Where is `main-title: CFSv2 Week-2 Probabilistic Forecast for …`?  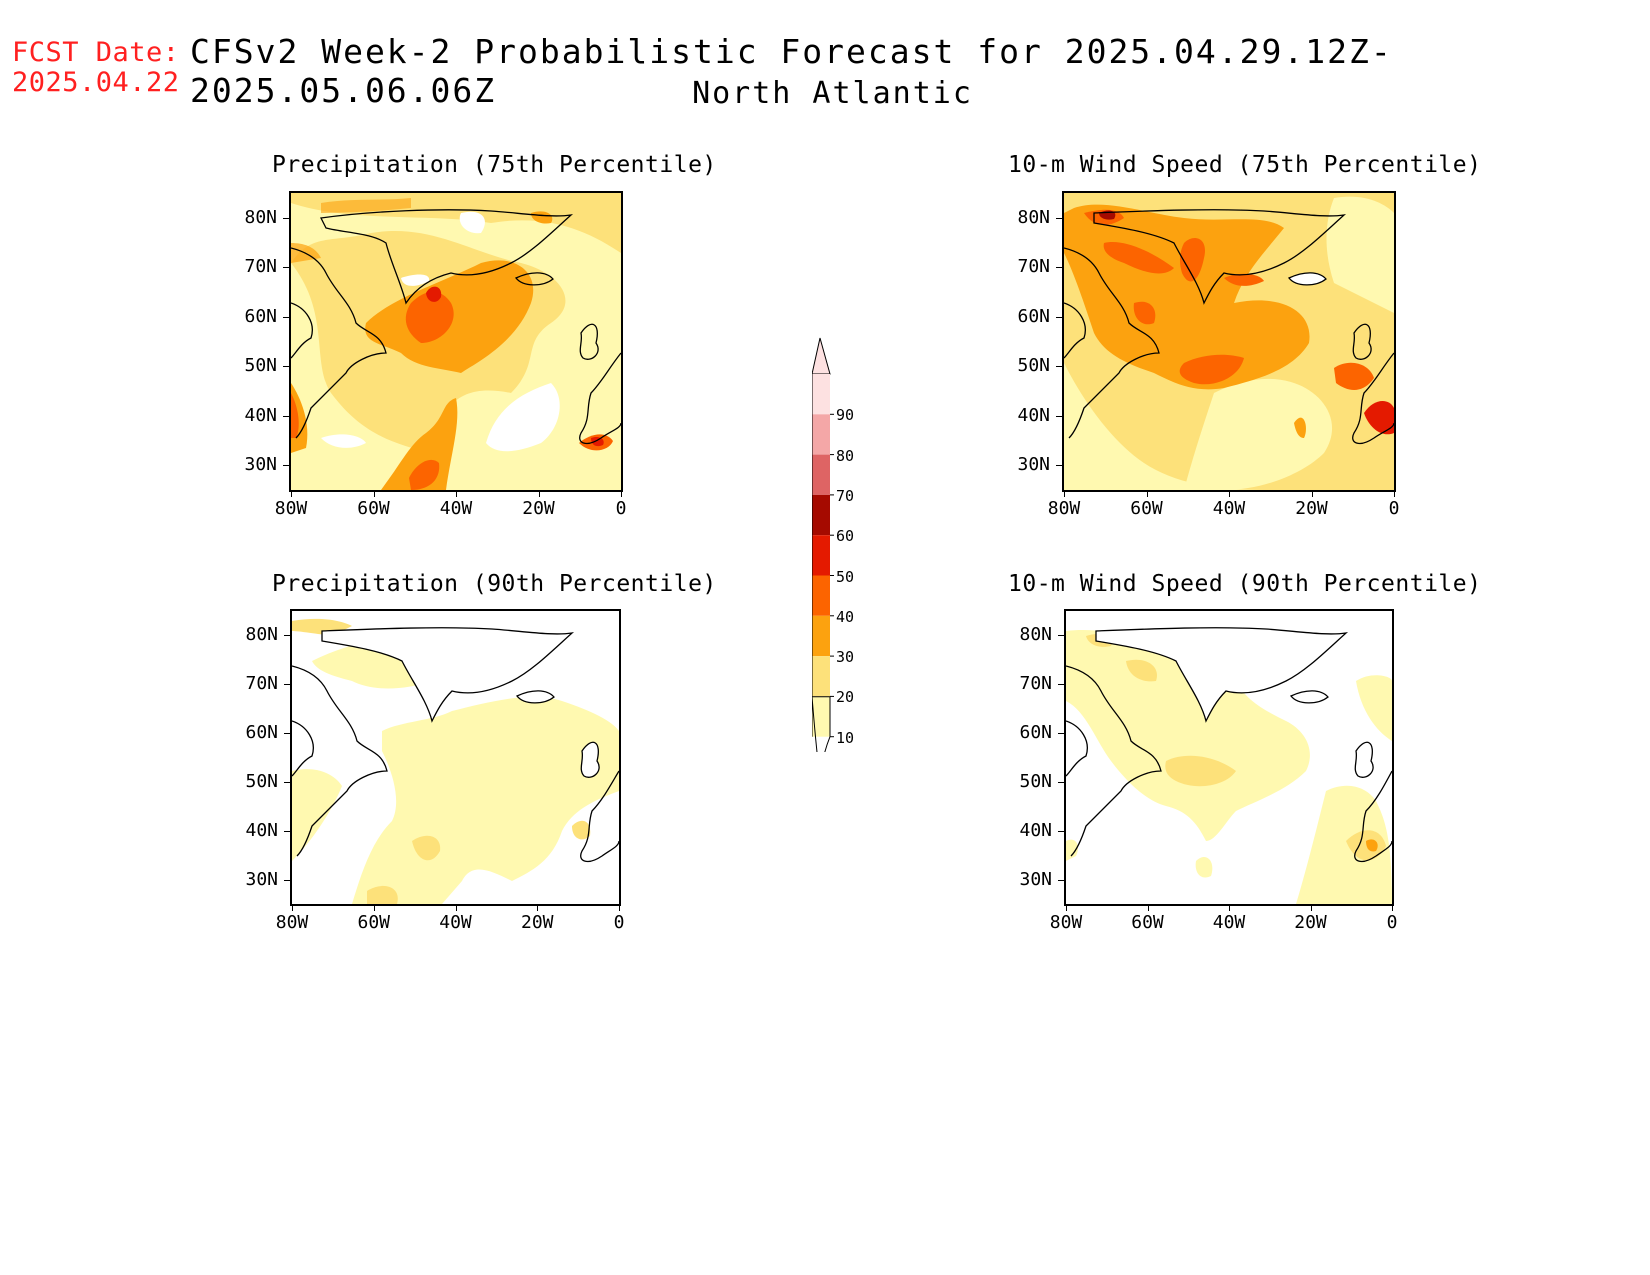 main-title: CFSv2 Week-2 Probabilistic Forecast for … is located at coordinates (791, 71).